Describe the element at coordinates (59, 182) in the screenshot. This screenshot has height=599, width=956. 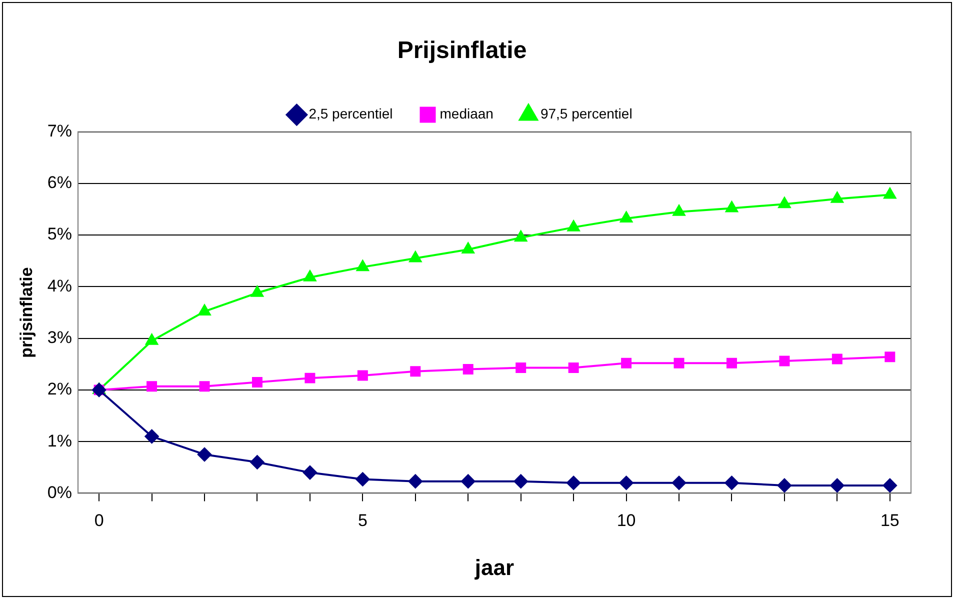
I see `y-tick-label: 6%` at that location.